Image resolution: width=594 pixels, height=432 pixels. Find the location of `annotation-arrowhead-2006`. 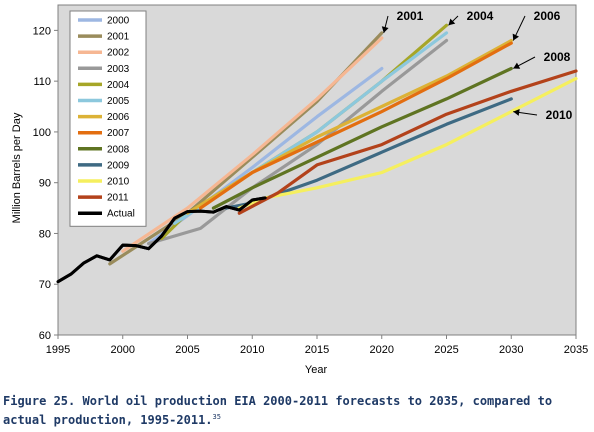

annotation-arrowhead-2006 is located at coordinates (515, 37).